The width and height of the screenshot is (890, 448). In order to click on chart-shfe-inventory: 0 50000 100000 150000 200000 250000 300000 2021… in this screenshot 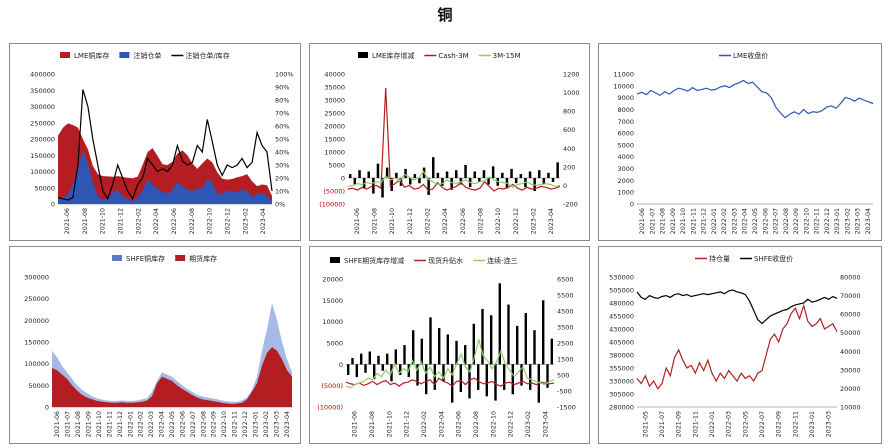, I will do `click(158, 345)`.